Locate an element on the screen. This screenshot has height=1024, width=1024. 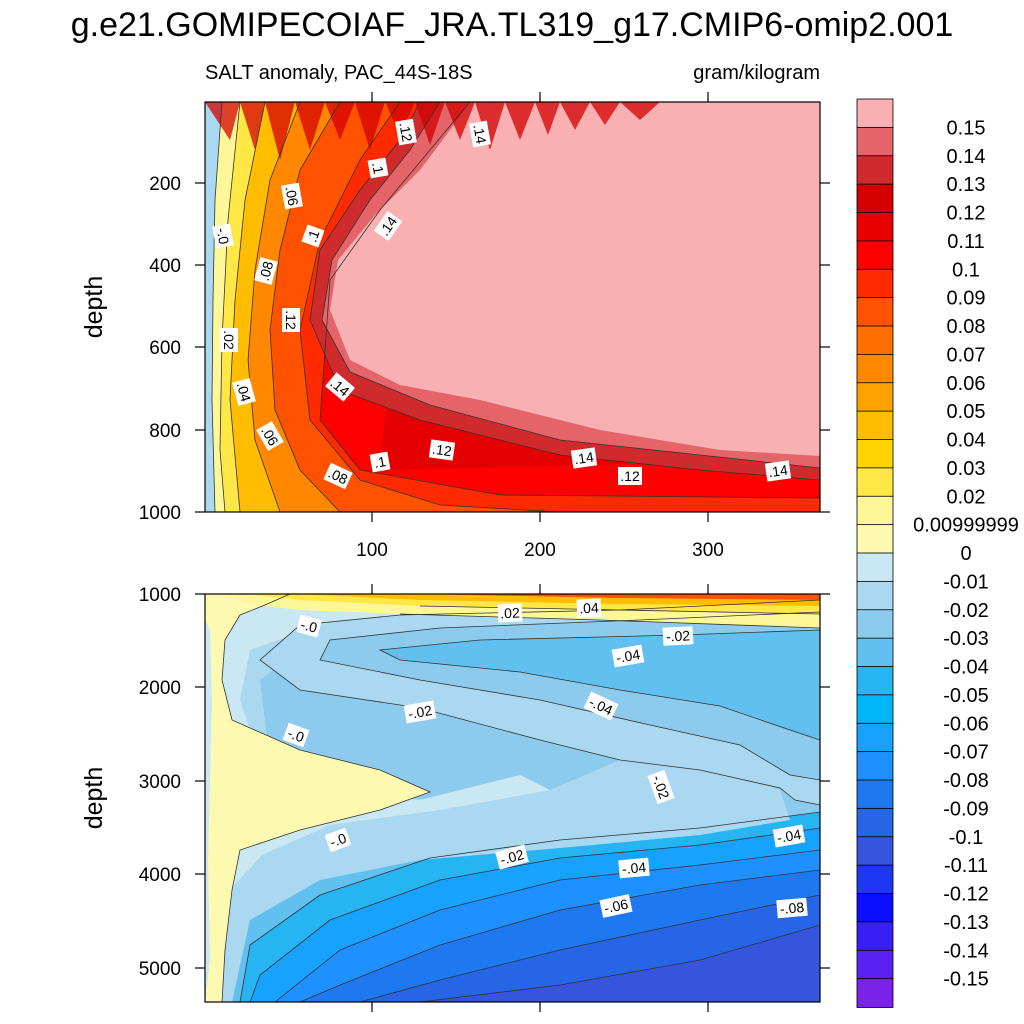
units-subtitle: gram/kilogram is located at coordinates (756, 73).